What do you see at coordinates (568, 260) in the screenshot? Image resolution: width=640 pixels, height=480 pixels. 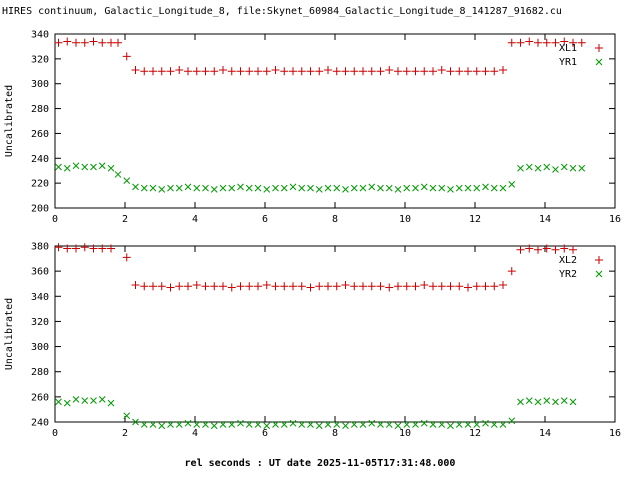 I see `legend-label: XL2` at bounding box center [568, 260].